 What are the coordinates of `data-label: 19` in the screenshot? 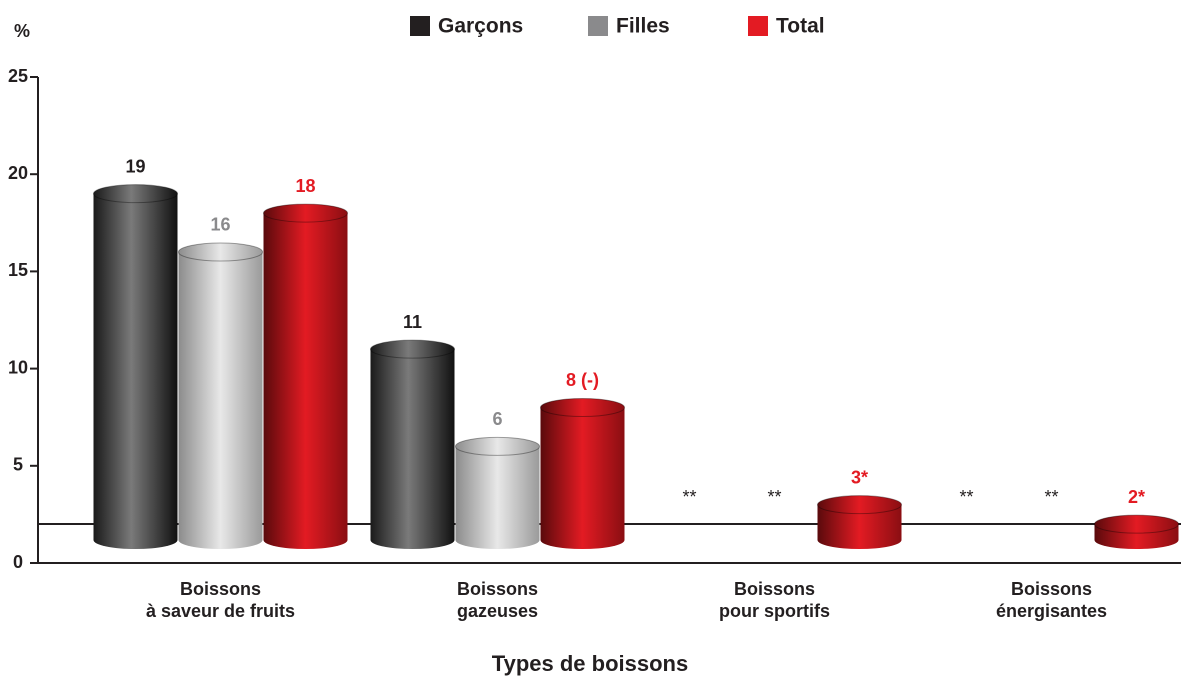 It's located at (135, 166).